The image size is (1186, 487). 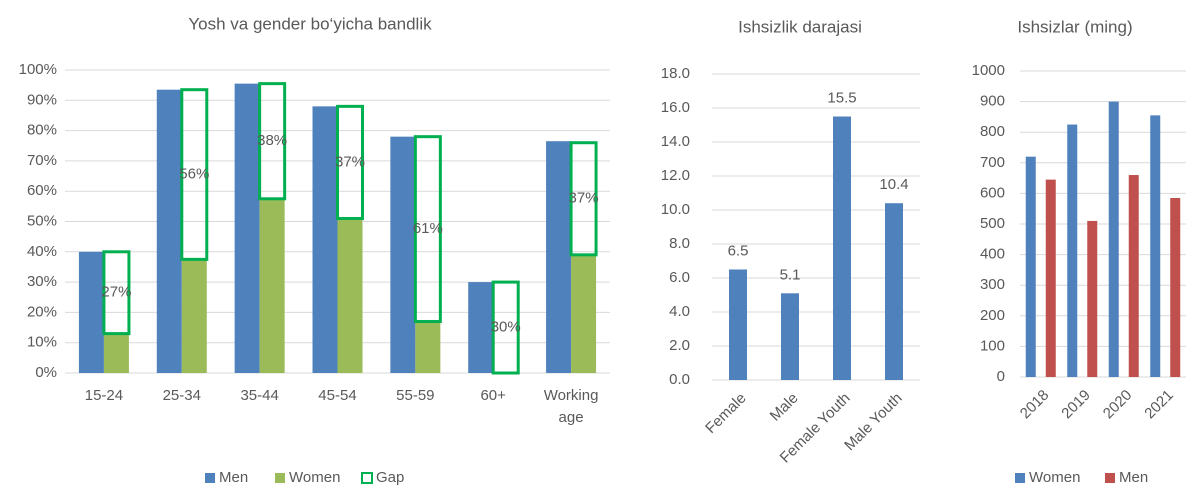 I want to click on x-tick-label: 2021, so click(x=1159, y=405).